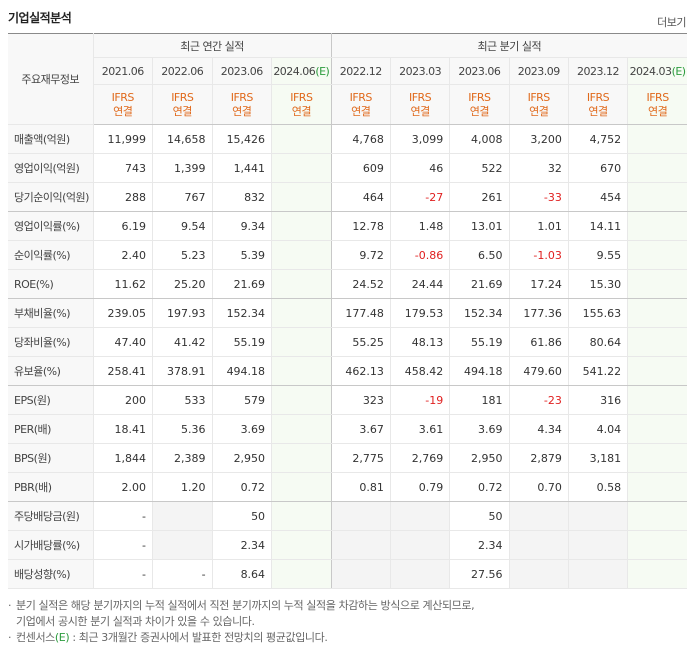 The height and width of the screenshot is (648, 694). Describe the element at coordinates (347, 516) in the screenshot. I see `data-row: 주당배당금(원) - 50 50` at that location.